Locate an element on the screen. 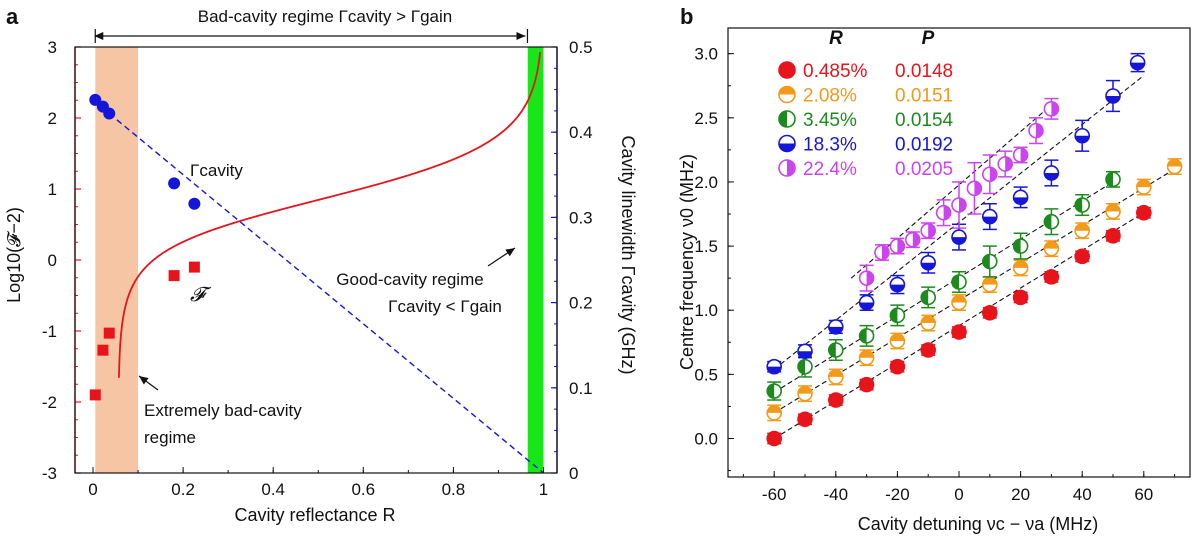 This screenshot has width=1199, height=547. a-x-tick-label: 0.4 is located at coordinates (273, 489).